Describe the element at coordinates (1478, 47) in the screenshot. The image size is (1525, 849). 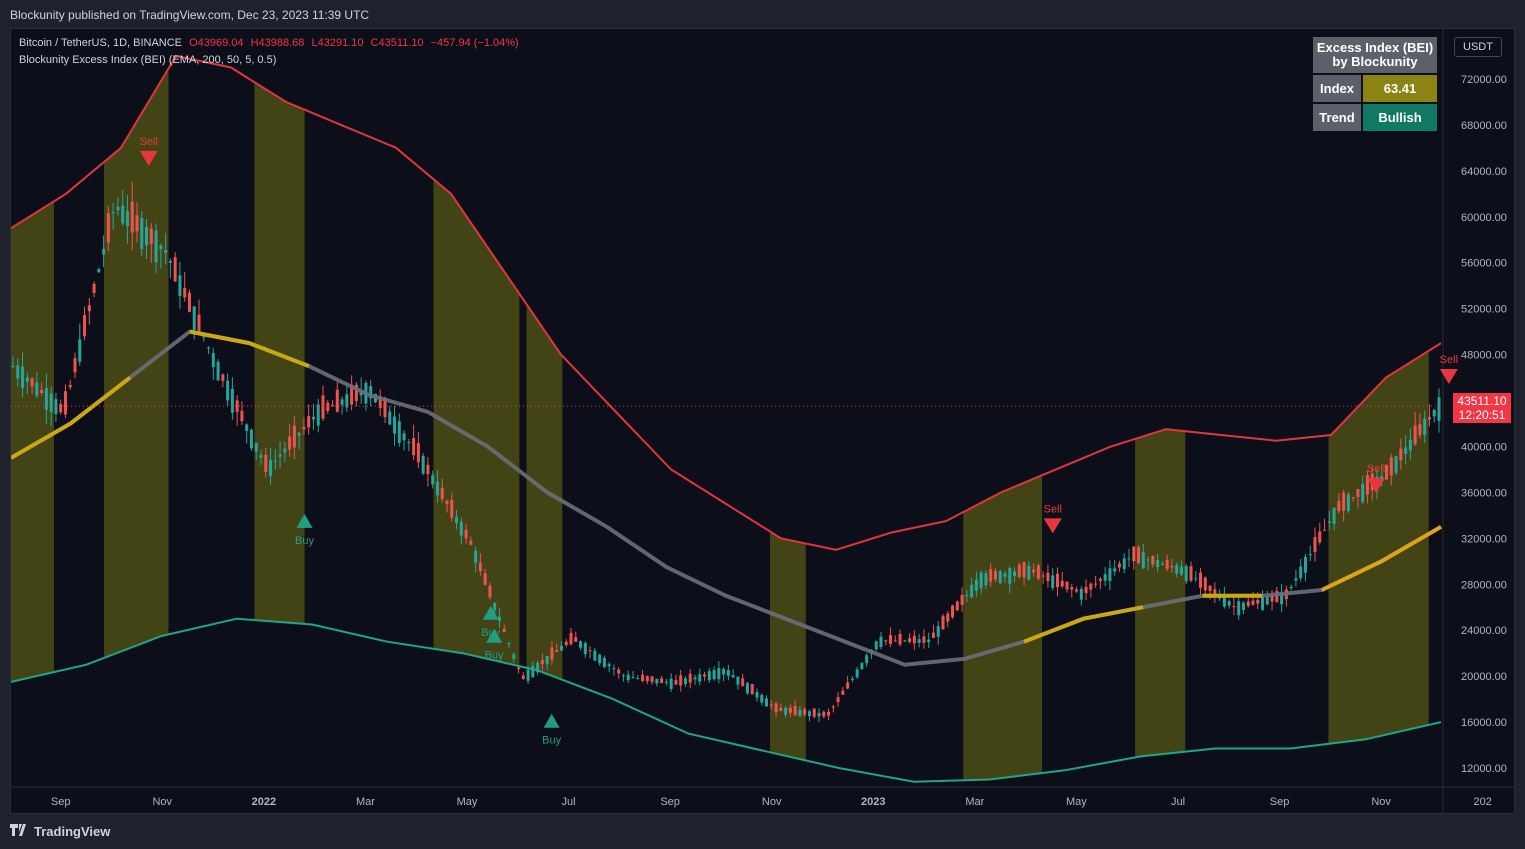
I see `currency-selector: USDT` at that location.